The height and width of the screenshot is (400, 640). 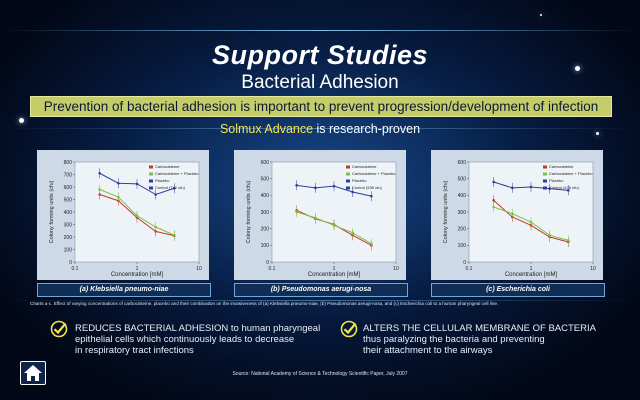 What do you see at coordinates (321, 290) in the screenshot?
I see `chart-b-caption: (b) Pseudomonas aerugi-nosa` at bounding box center [321, 290].